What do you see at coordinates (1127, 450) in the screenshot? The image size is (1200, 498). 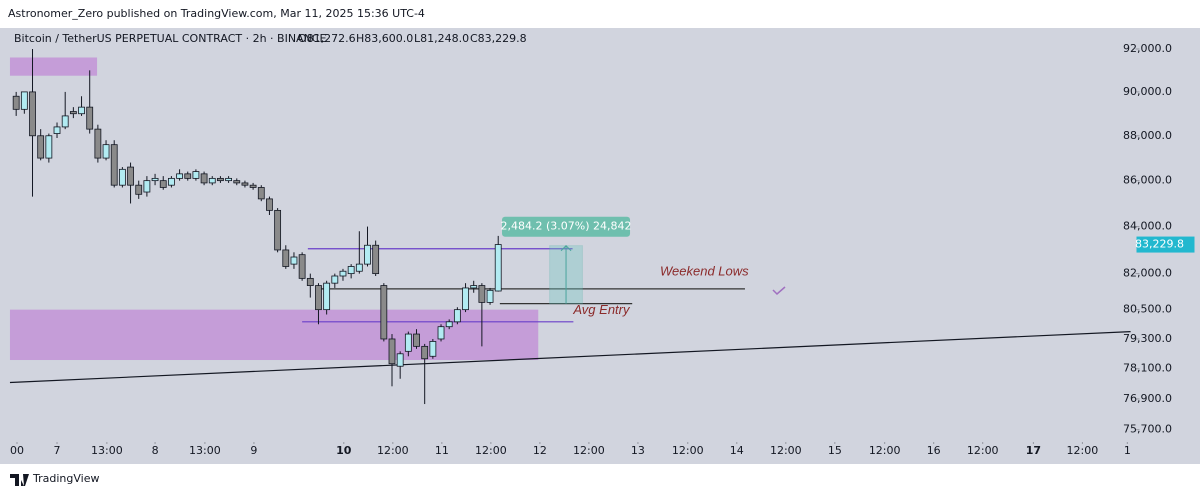 I see `x-tick-label: 1` at bounding box center [1127, 450].